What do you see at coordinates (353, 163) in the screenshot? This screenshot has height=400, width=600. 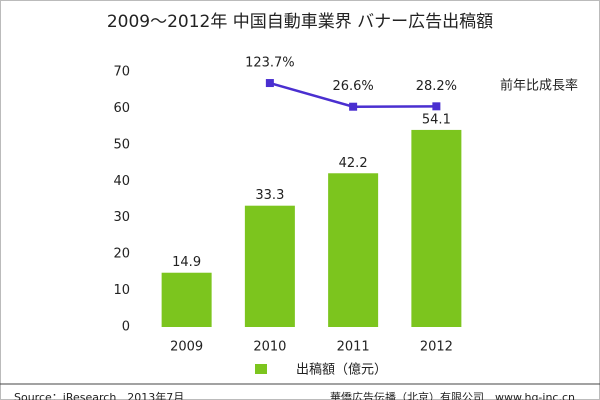 I see `data-label: 42.2` at bounding box center [353, 163].